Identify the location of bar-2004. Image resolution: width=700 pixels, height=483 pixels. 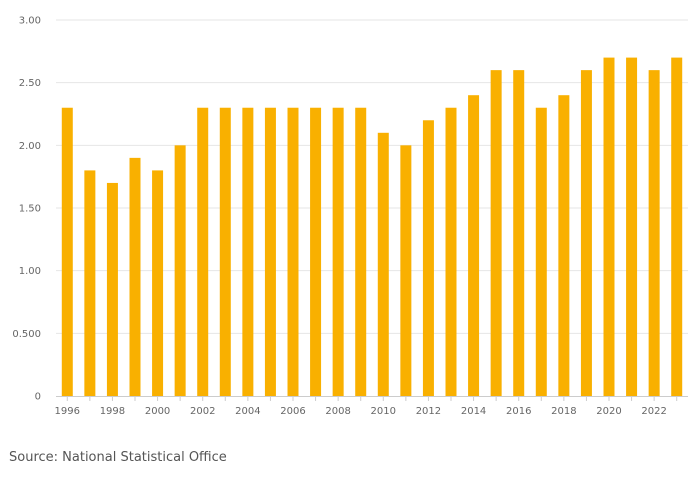
(248, 251).